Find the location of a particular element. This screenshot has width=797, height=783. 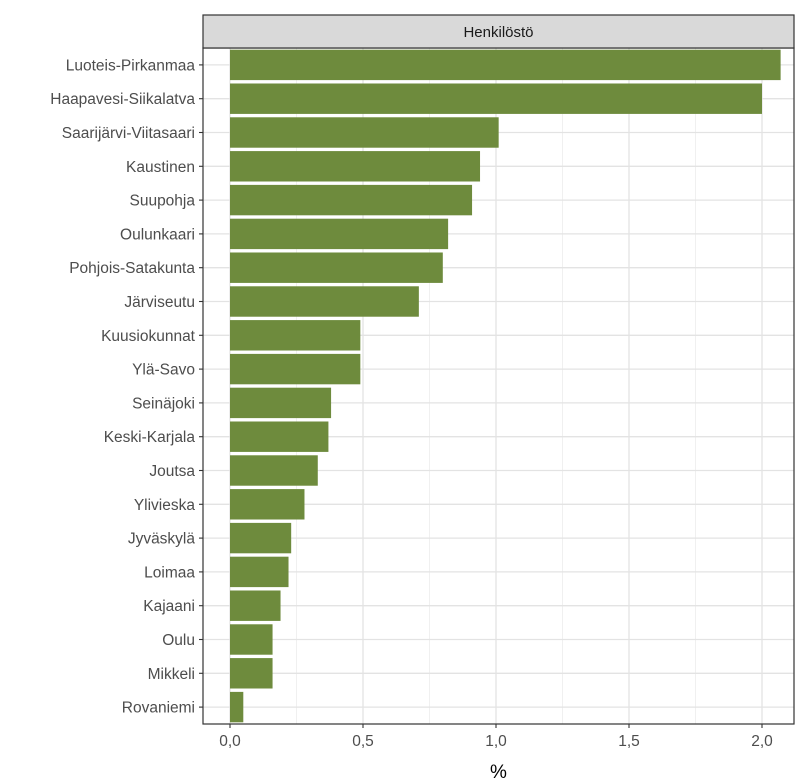

x-axis-title: % is located at coordinates (498, 772).